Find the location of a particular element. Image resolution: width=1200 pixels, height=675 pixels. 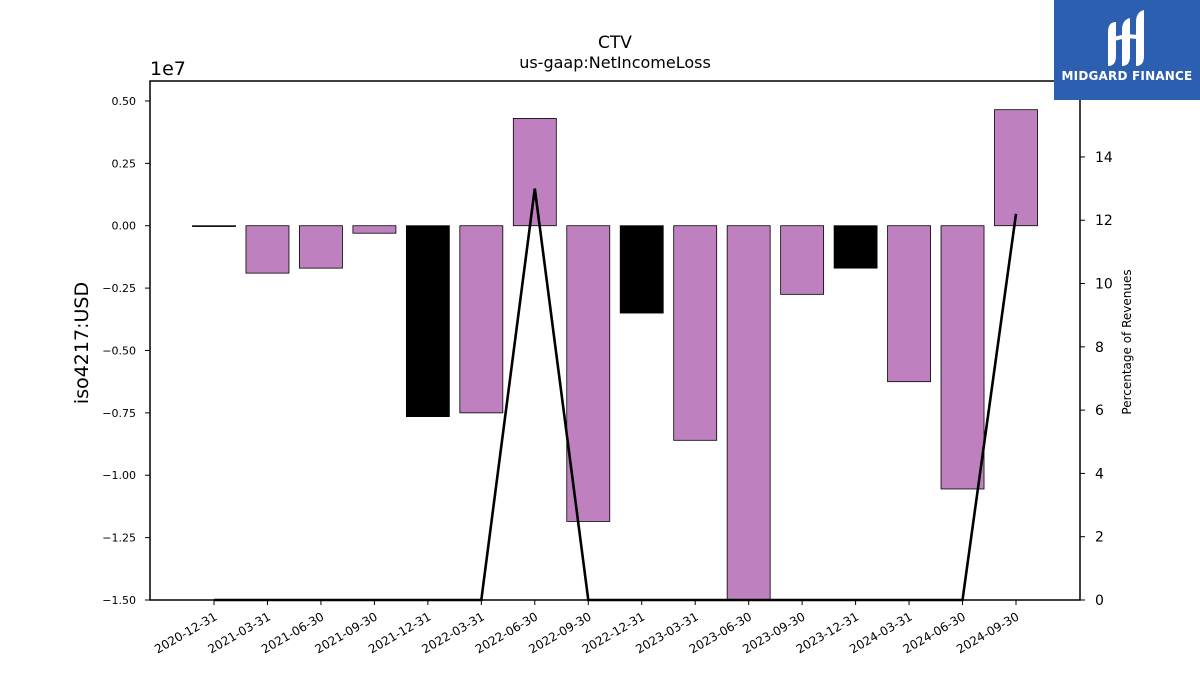

chart-subtitle: us-gaap:NetIncomeLoss is located at coordinates (615, 62).